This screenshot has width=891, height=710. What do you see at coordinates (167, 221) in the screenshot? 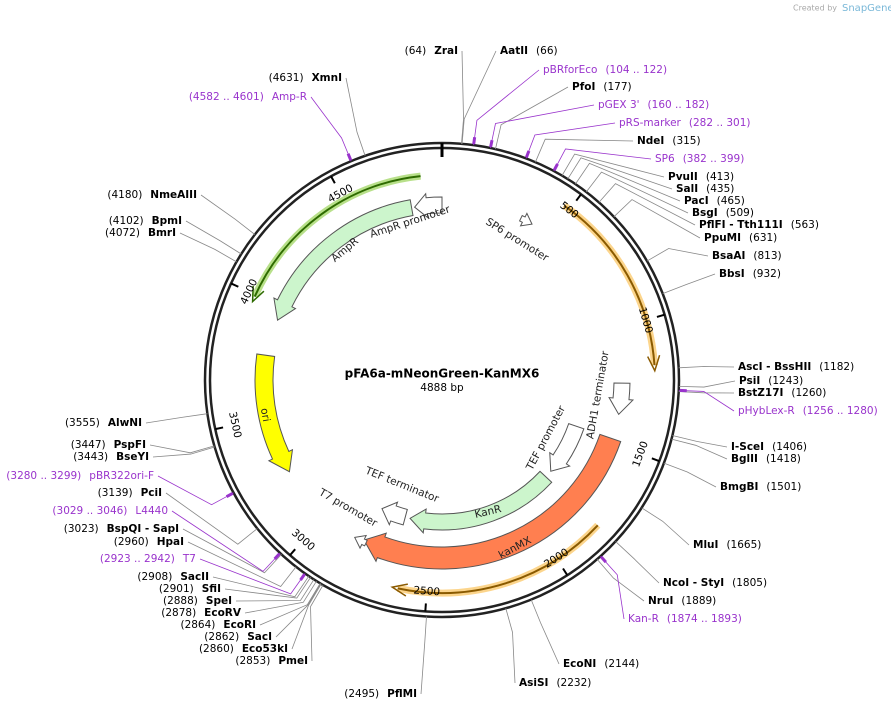
I see `label-name: BpmI` at bounding box center [167, 221].